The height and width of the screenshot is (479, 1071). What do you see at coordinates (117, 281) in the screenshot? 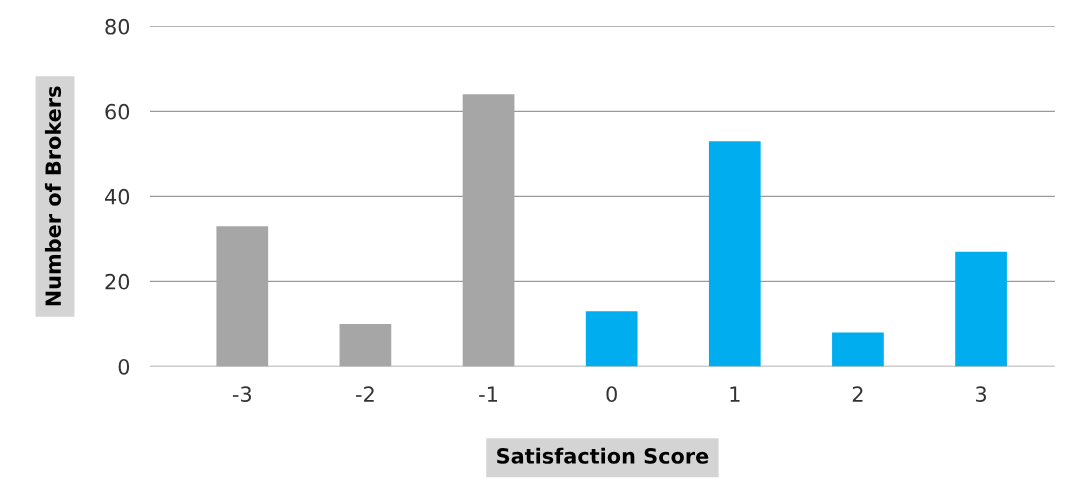
I see `y-tick-label: 20` at bounding box center [117, 281].